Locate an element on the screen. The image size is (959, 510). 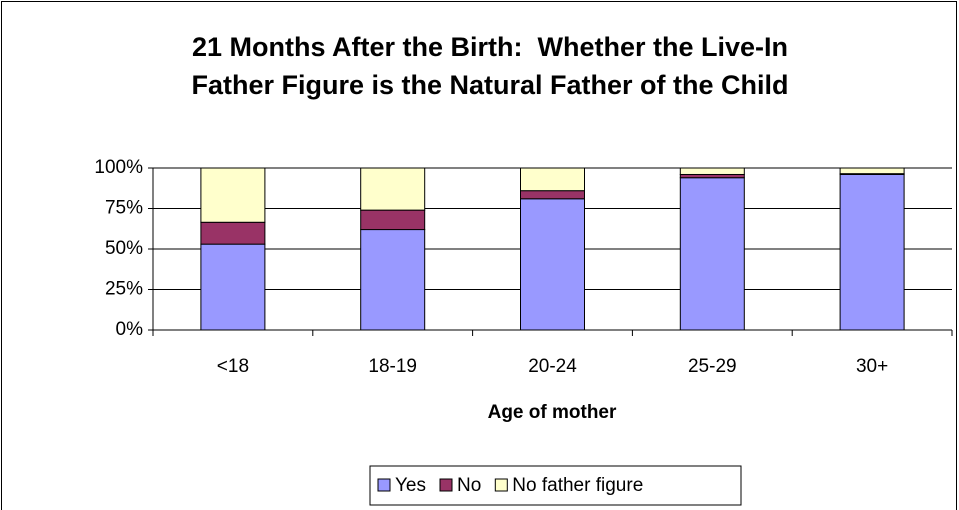
x-tick-label: 25-29 is located at coordinates (712, 366).